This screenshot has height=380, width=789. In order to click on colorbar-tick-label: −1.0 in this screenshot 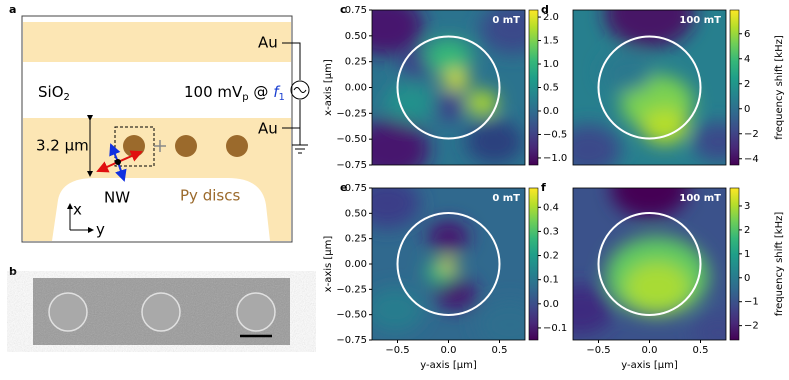, I will do `click(555, 158)`.